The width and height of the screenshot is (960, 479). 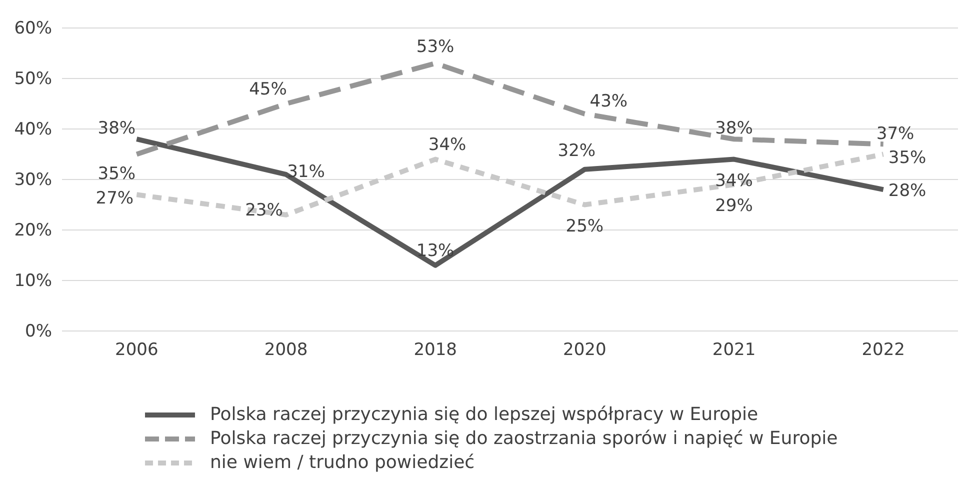 I want to click on data-label: 23%, so click(x=264, y=210).